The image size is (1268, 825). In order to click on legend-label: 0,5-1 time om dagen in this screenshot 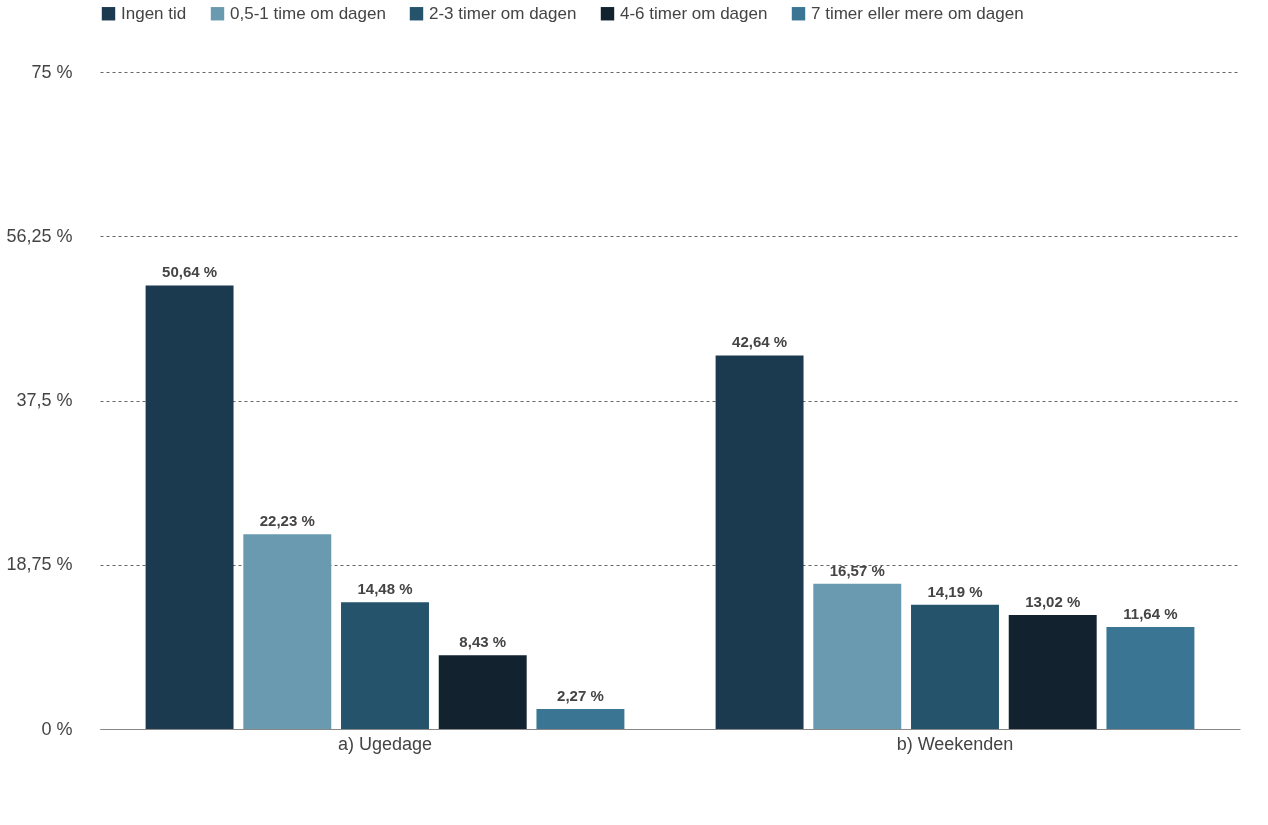, I will do `click(308, 13)`.